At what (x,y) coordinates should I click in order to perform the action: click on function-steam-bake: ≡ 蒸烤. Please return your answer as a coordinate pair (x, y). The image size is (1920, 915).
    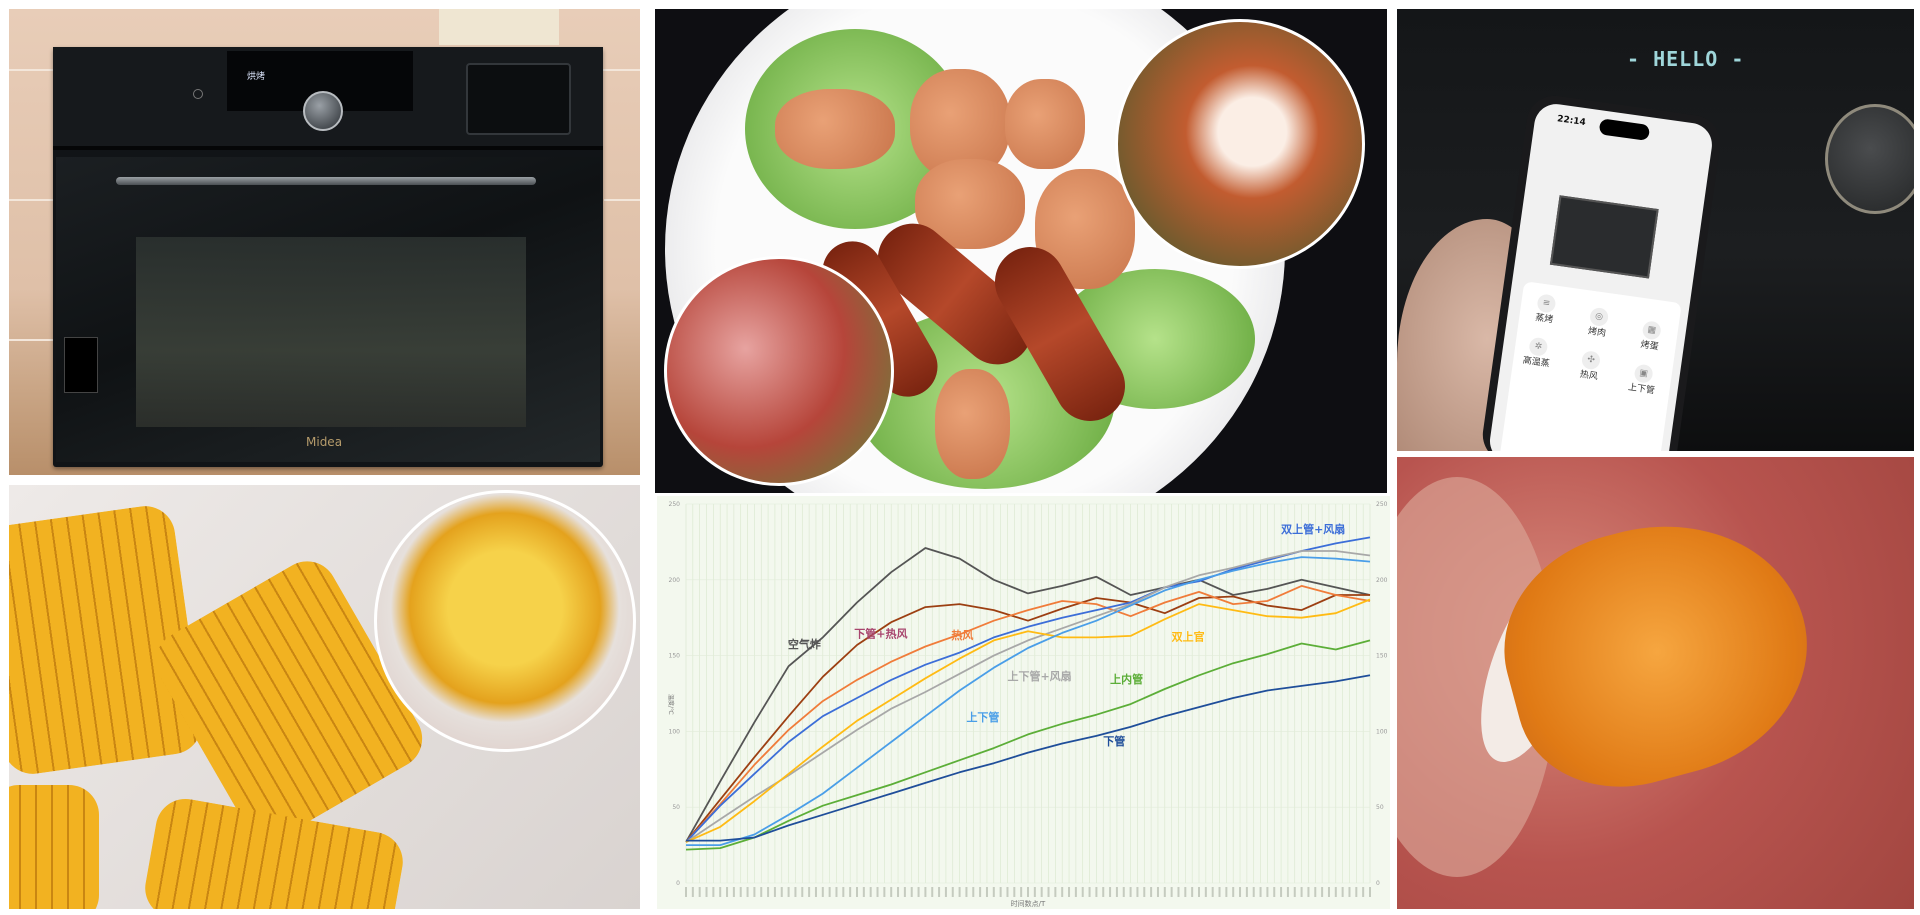
    Looking at the image, I should click on (1546, 309).